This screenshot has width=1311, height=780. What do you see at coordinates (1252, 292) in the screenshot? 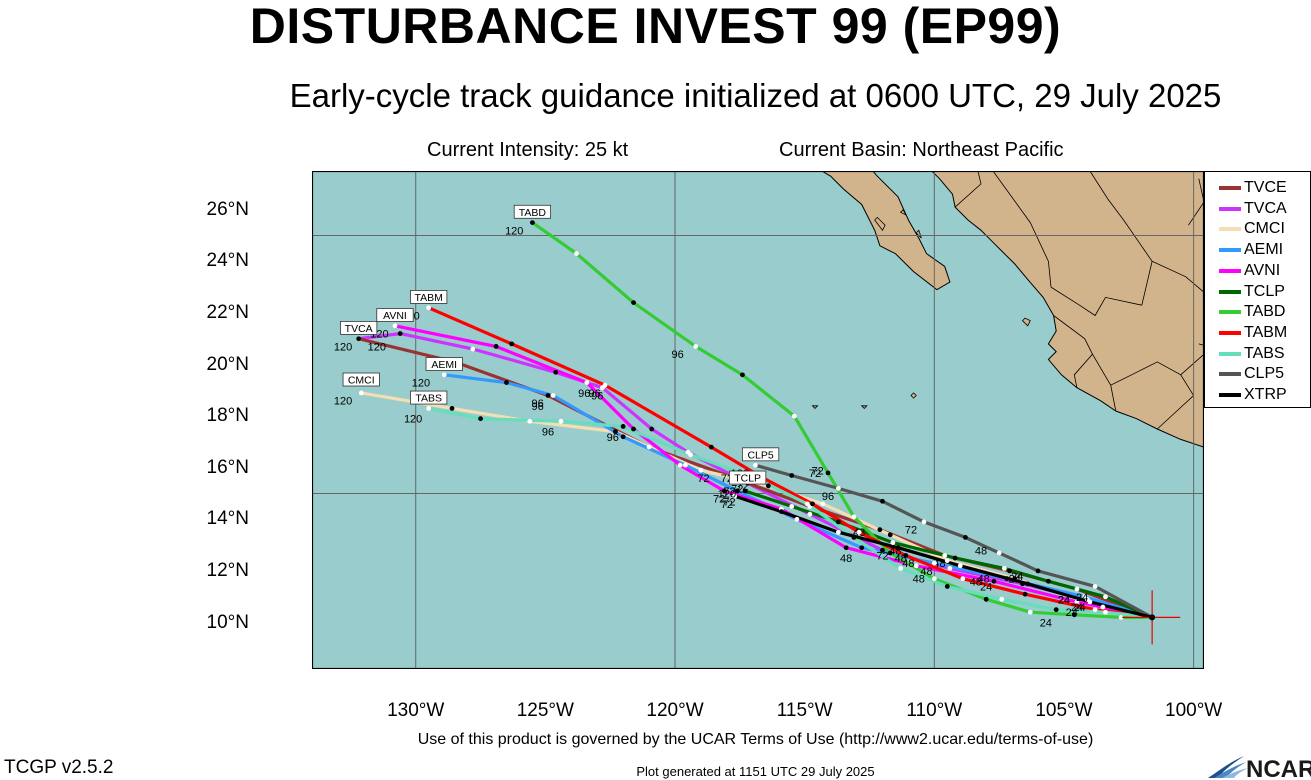
I see `legend-item-tclp: TCLP` at bounding box center [1252, 292].